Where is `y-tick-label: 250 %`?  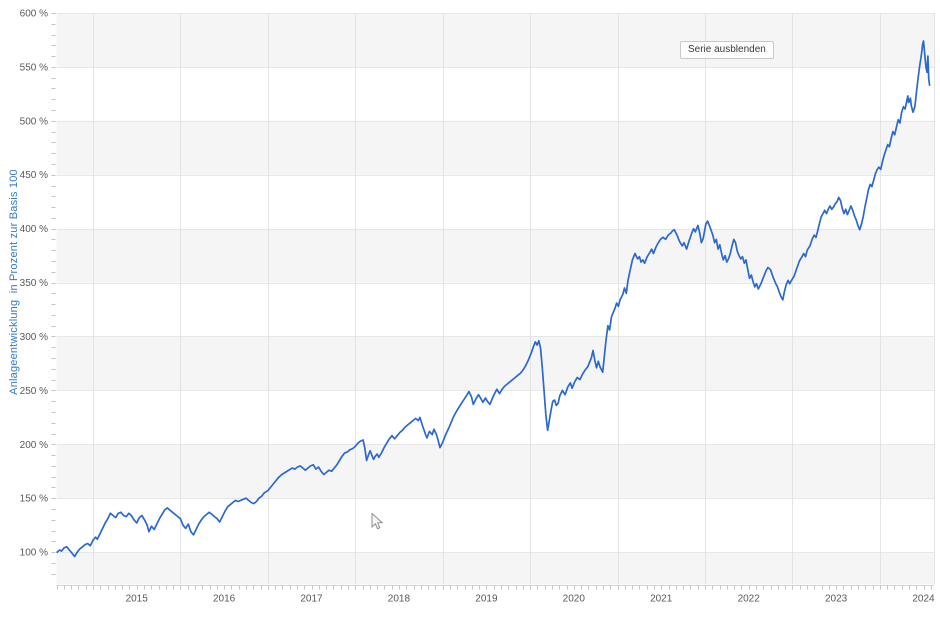 y-tick-label: 250 % is located at coordinates (34, 391).